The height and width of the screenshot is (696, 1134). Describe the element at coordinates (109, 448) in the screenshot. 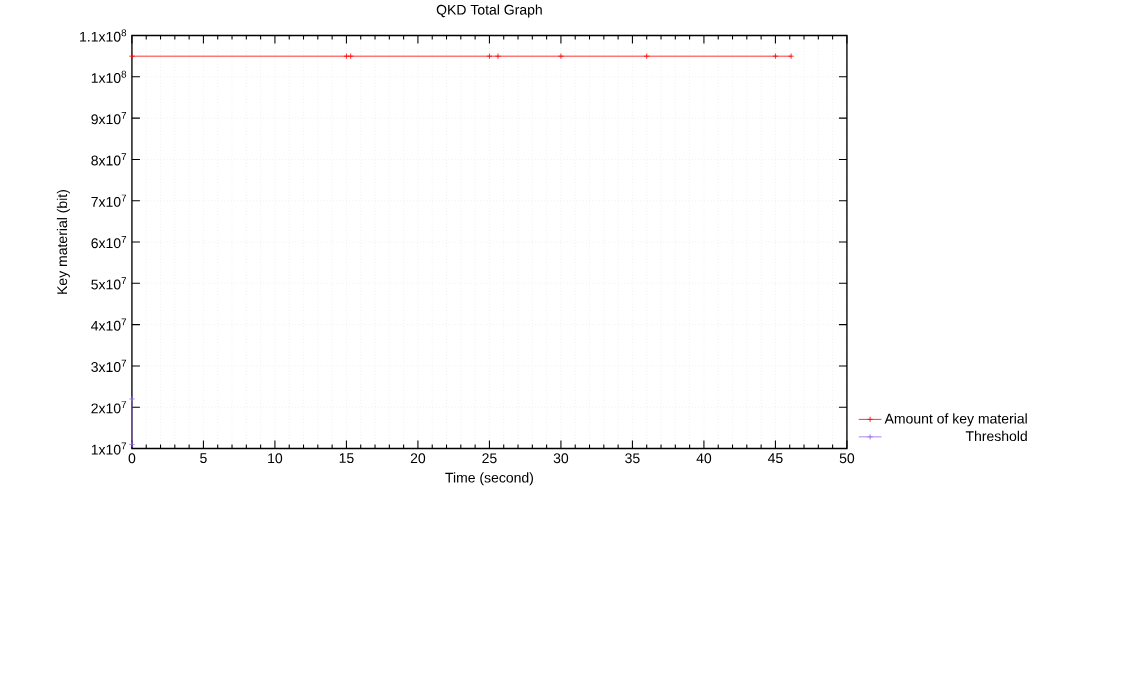

I see `y-tick-label: 1x10$^{7}$` at that location.